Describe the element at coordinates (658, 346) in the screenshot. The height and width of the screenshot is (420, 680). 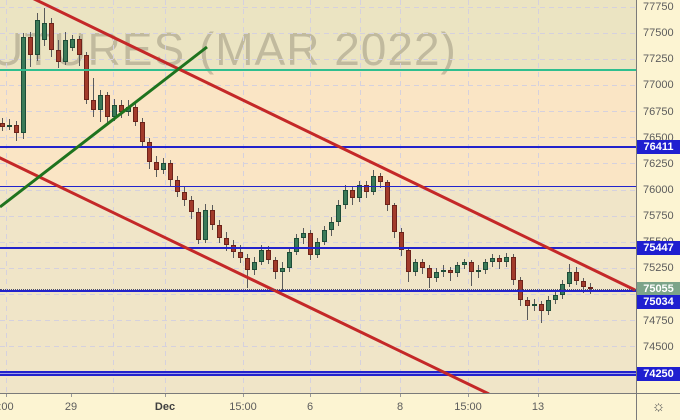
I see `price-axis-label: 74500` at that location.